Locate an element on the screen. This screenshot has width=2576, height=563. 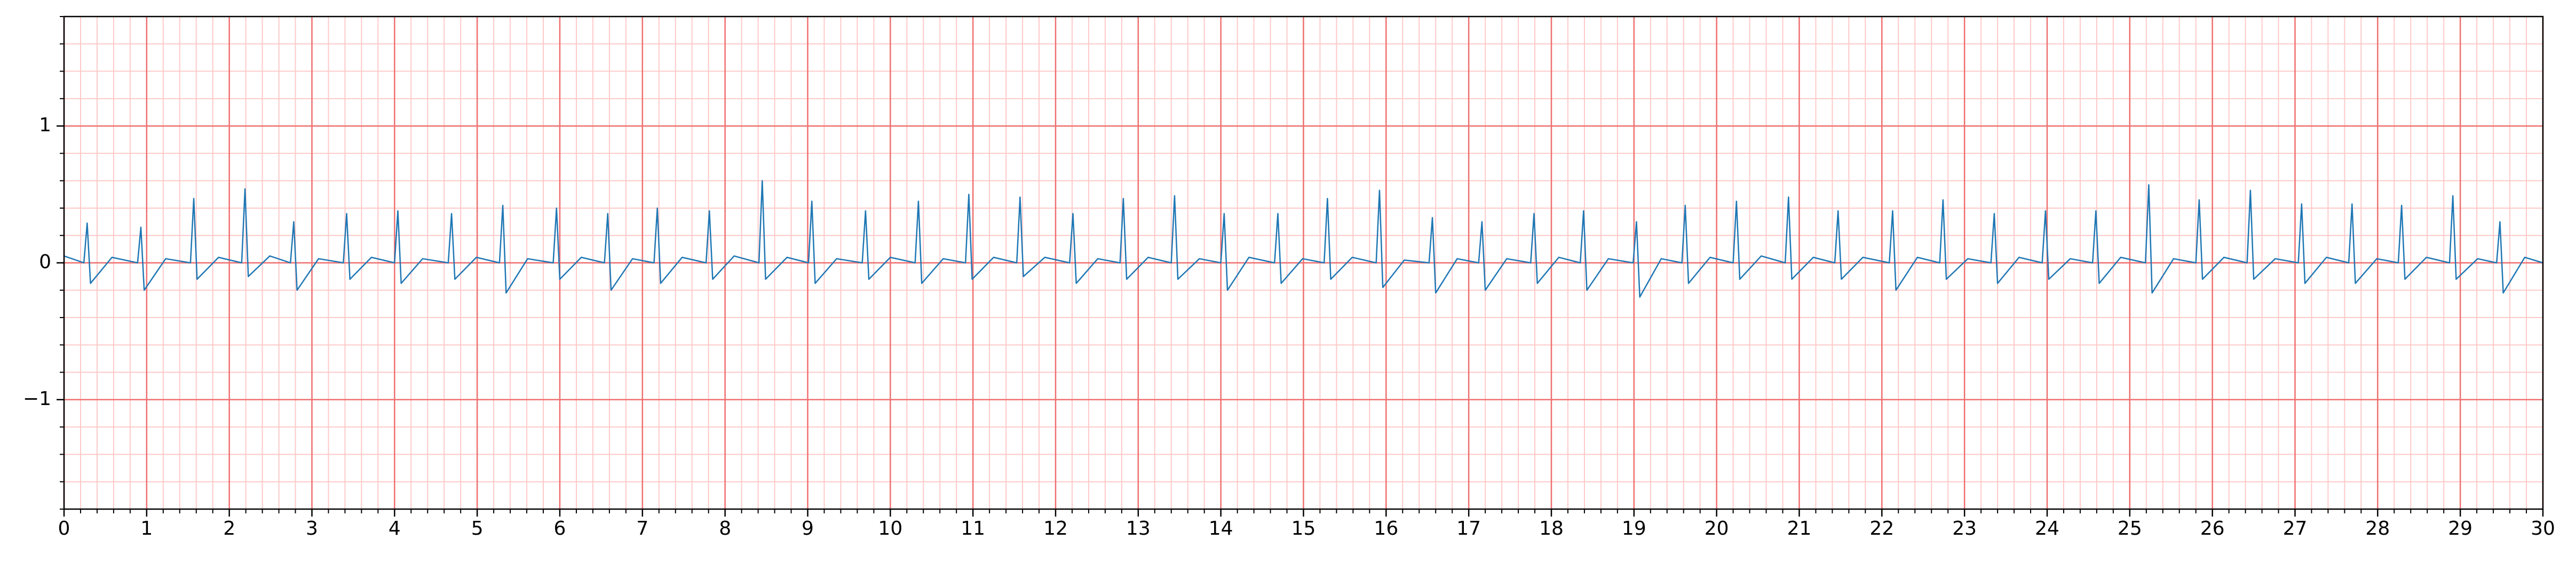
x-tick-label: 27 is located at coordinates (2295, 529).